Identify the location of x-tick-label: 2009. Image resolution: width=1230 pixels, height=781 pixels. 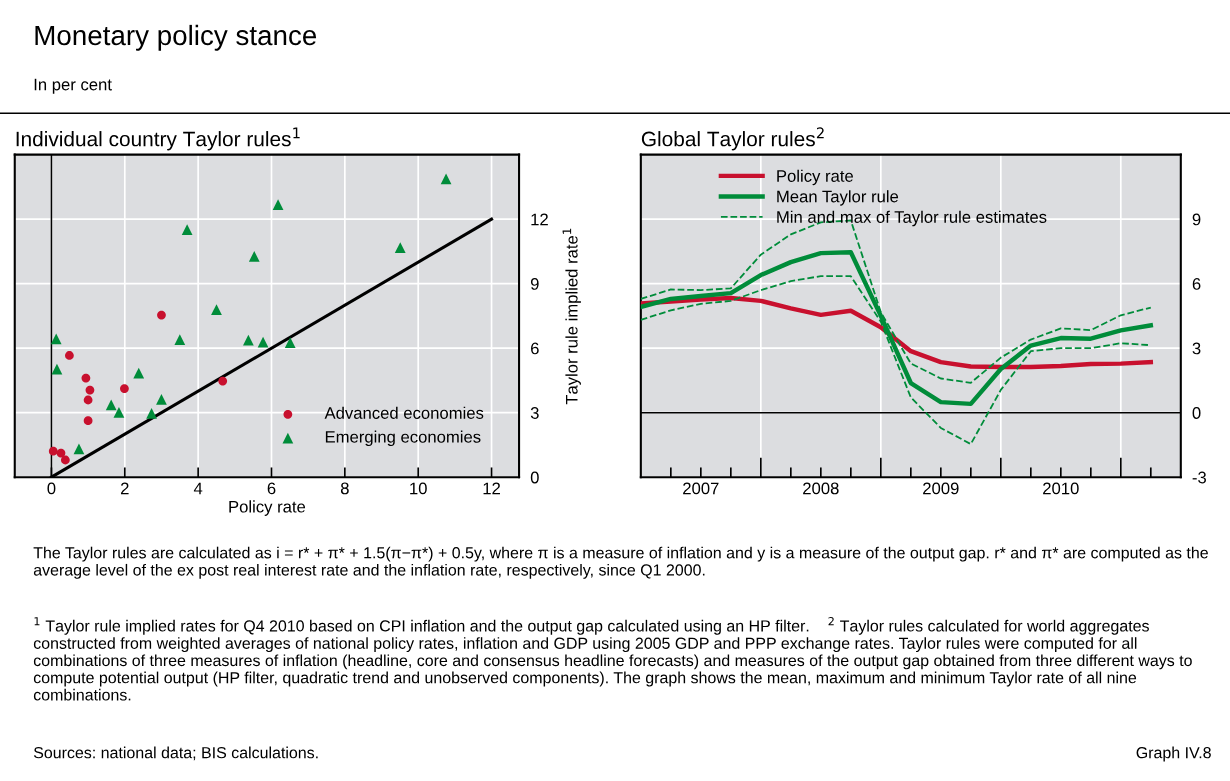
(941, 488).